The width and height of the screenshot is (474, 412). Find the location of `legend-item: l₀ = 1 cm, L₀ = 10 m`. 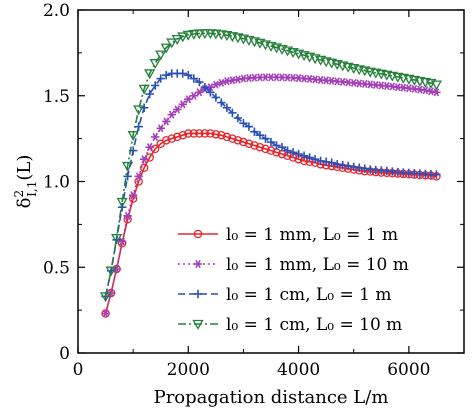

legend-item: l₀ = 1 cm, L₀ = 10 m is located at coordinates (290, 325).